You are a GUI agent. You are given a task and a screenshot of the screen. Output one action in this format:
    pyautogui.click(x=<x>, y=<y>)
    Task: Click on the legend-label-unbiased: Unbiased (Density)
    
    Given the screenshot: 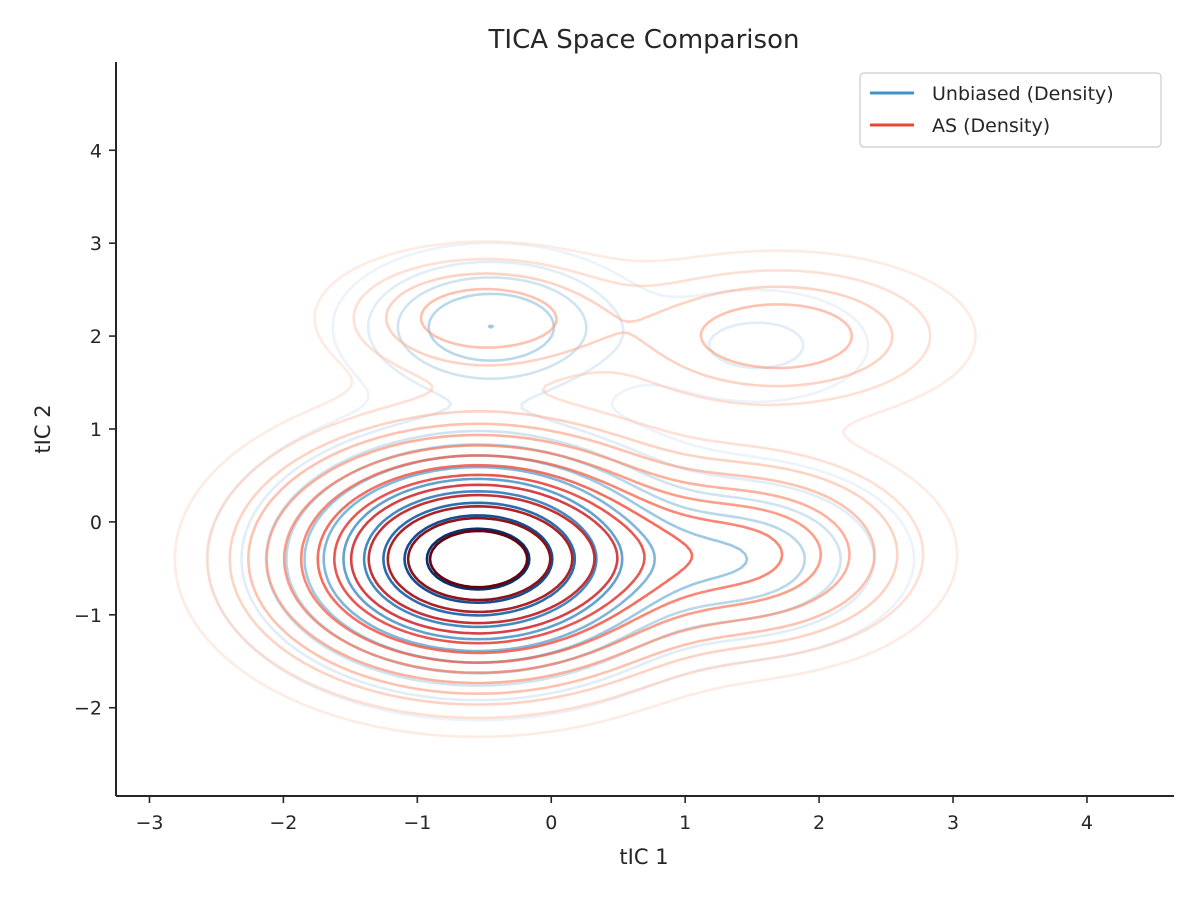 What is the action you would take?
    pyautogui.click(x=1023, y=94)
    